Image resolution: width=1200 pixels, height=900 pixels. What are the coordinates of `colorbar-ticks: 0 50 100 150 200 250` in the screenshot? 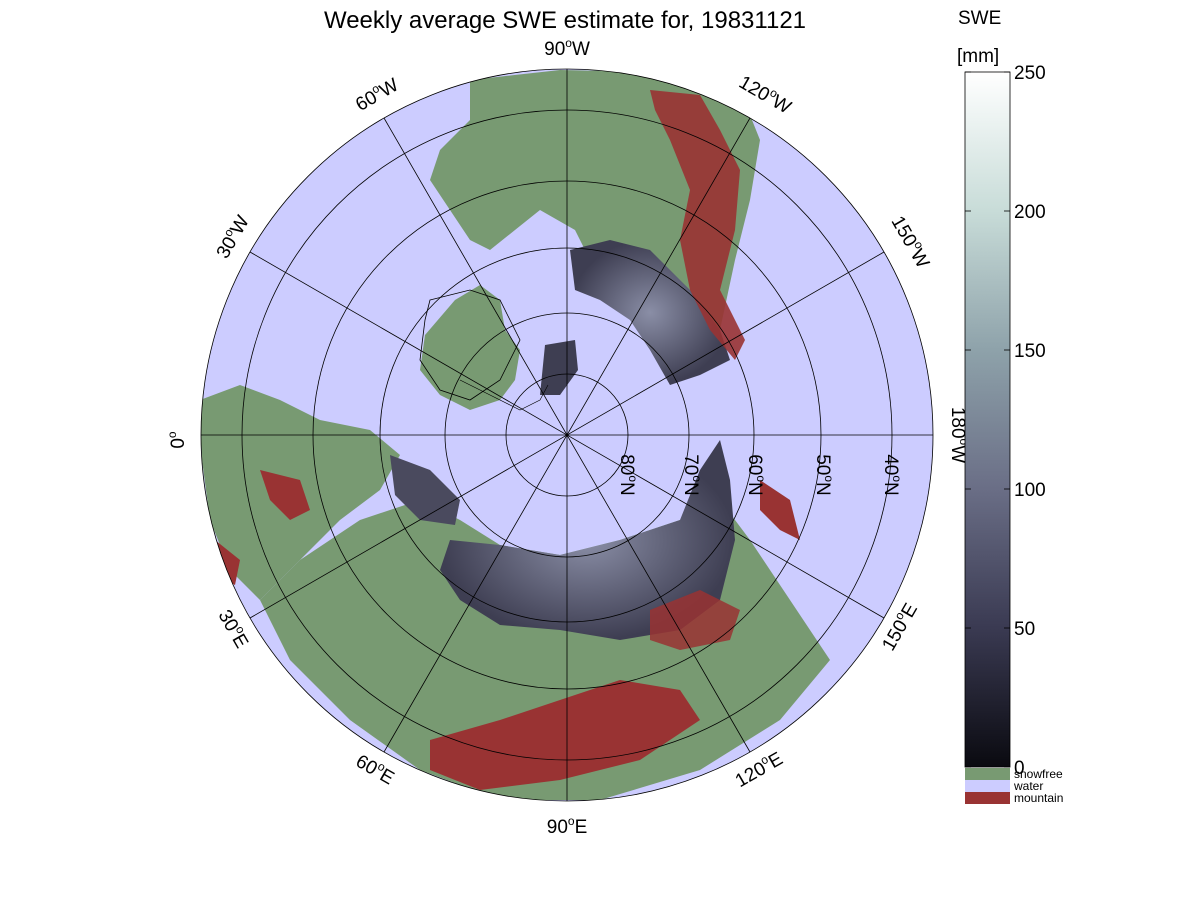 It's located at (1005, 421).